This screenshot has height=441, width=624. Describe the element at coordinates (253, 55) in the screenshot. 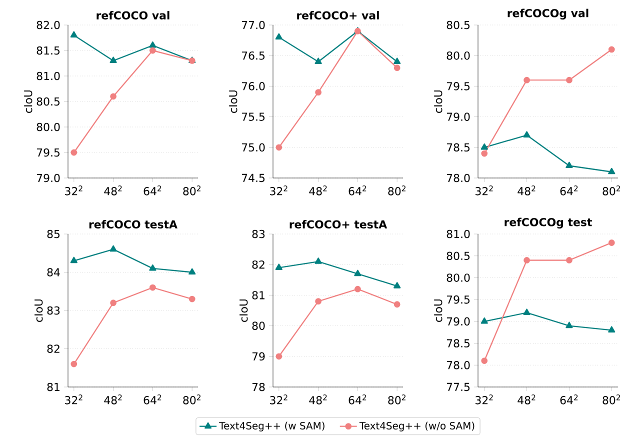

I see `y-tick-label: 76.5` at that location.